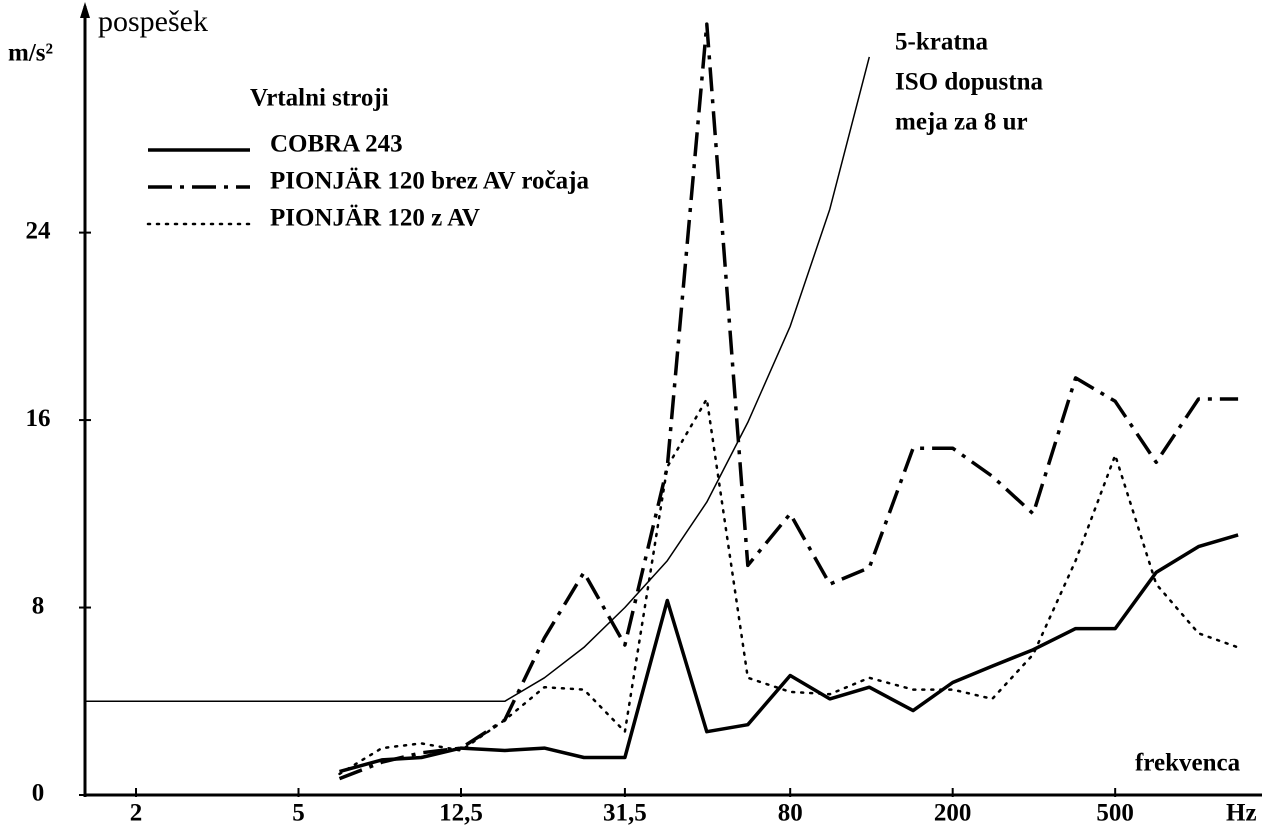 The width and height of the screenshot is (1279, 832). Describe the element at coordinates (136, 813) in the screenshot. I see `x-tick-label: 2` at that location.